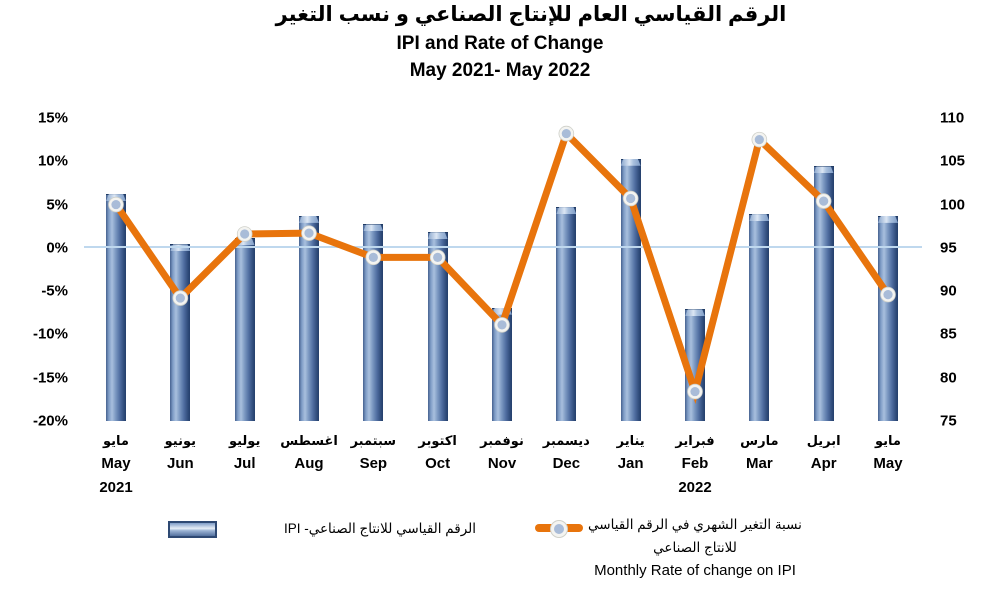 This screenshot has width=1000, height=606. Describe the element at coordinates (566, 440) in the screenshot. I see `month-label-arabic: ديسمبر` at that location.